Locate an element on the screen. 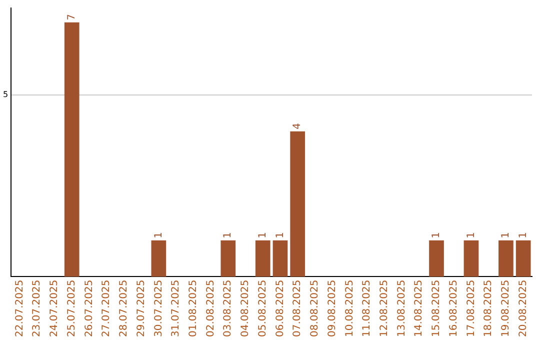  x-tick-label: 20.08.2025 is located at coordinates (523, 309).